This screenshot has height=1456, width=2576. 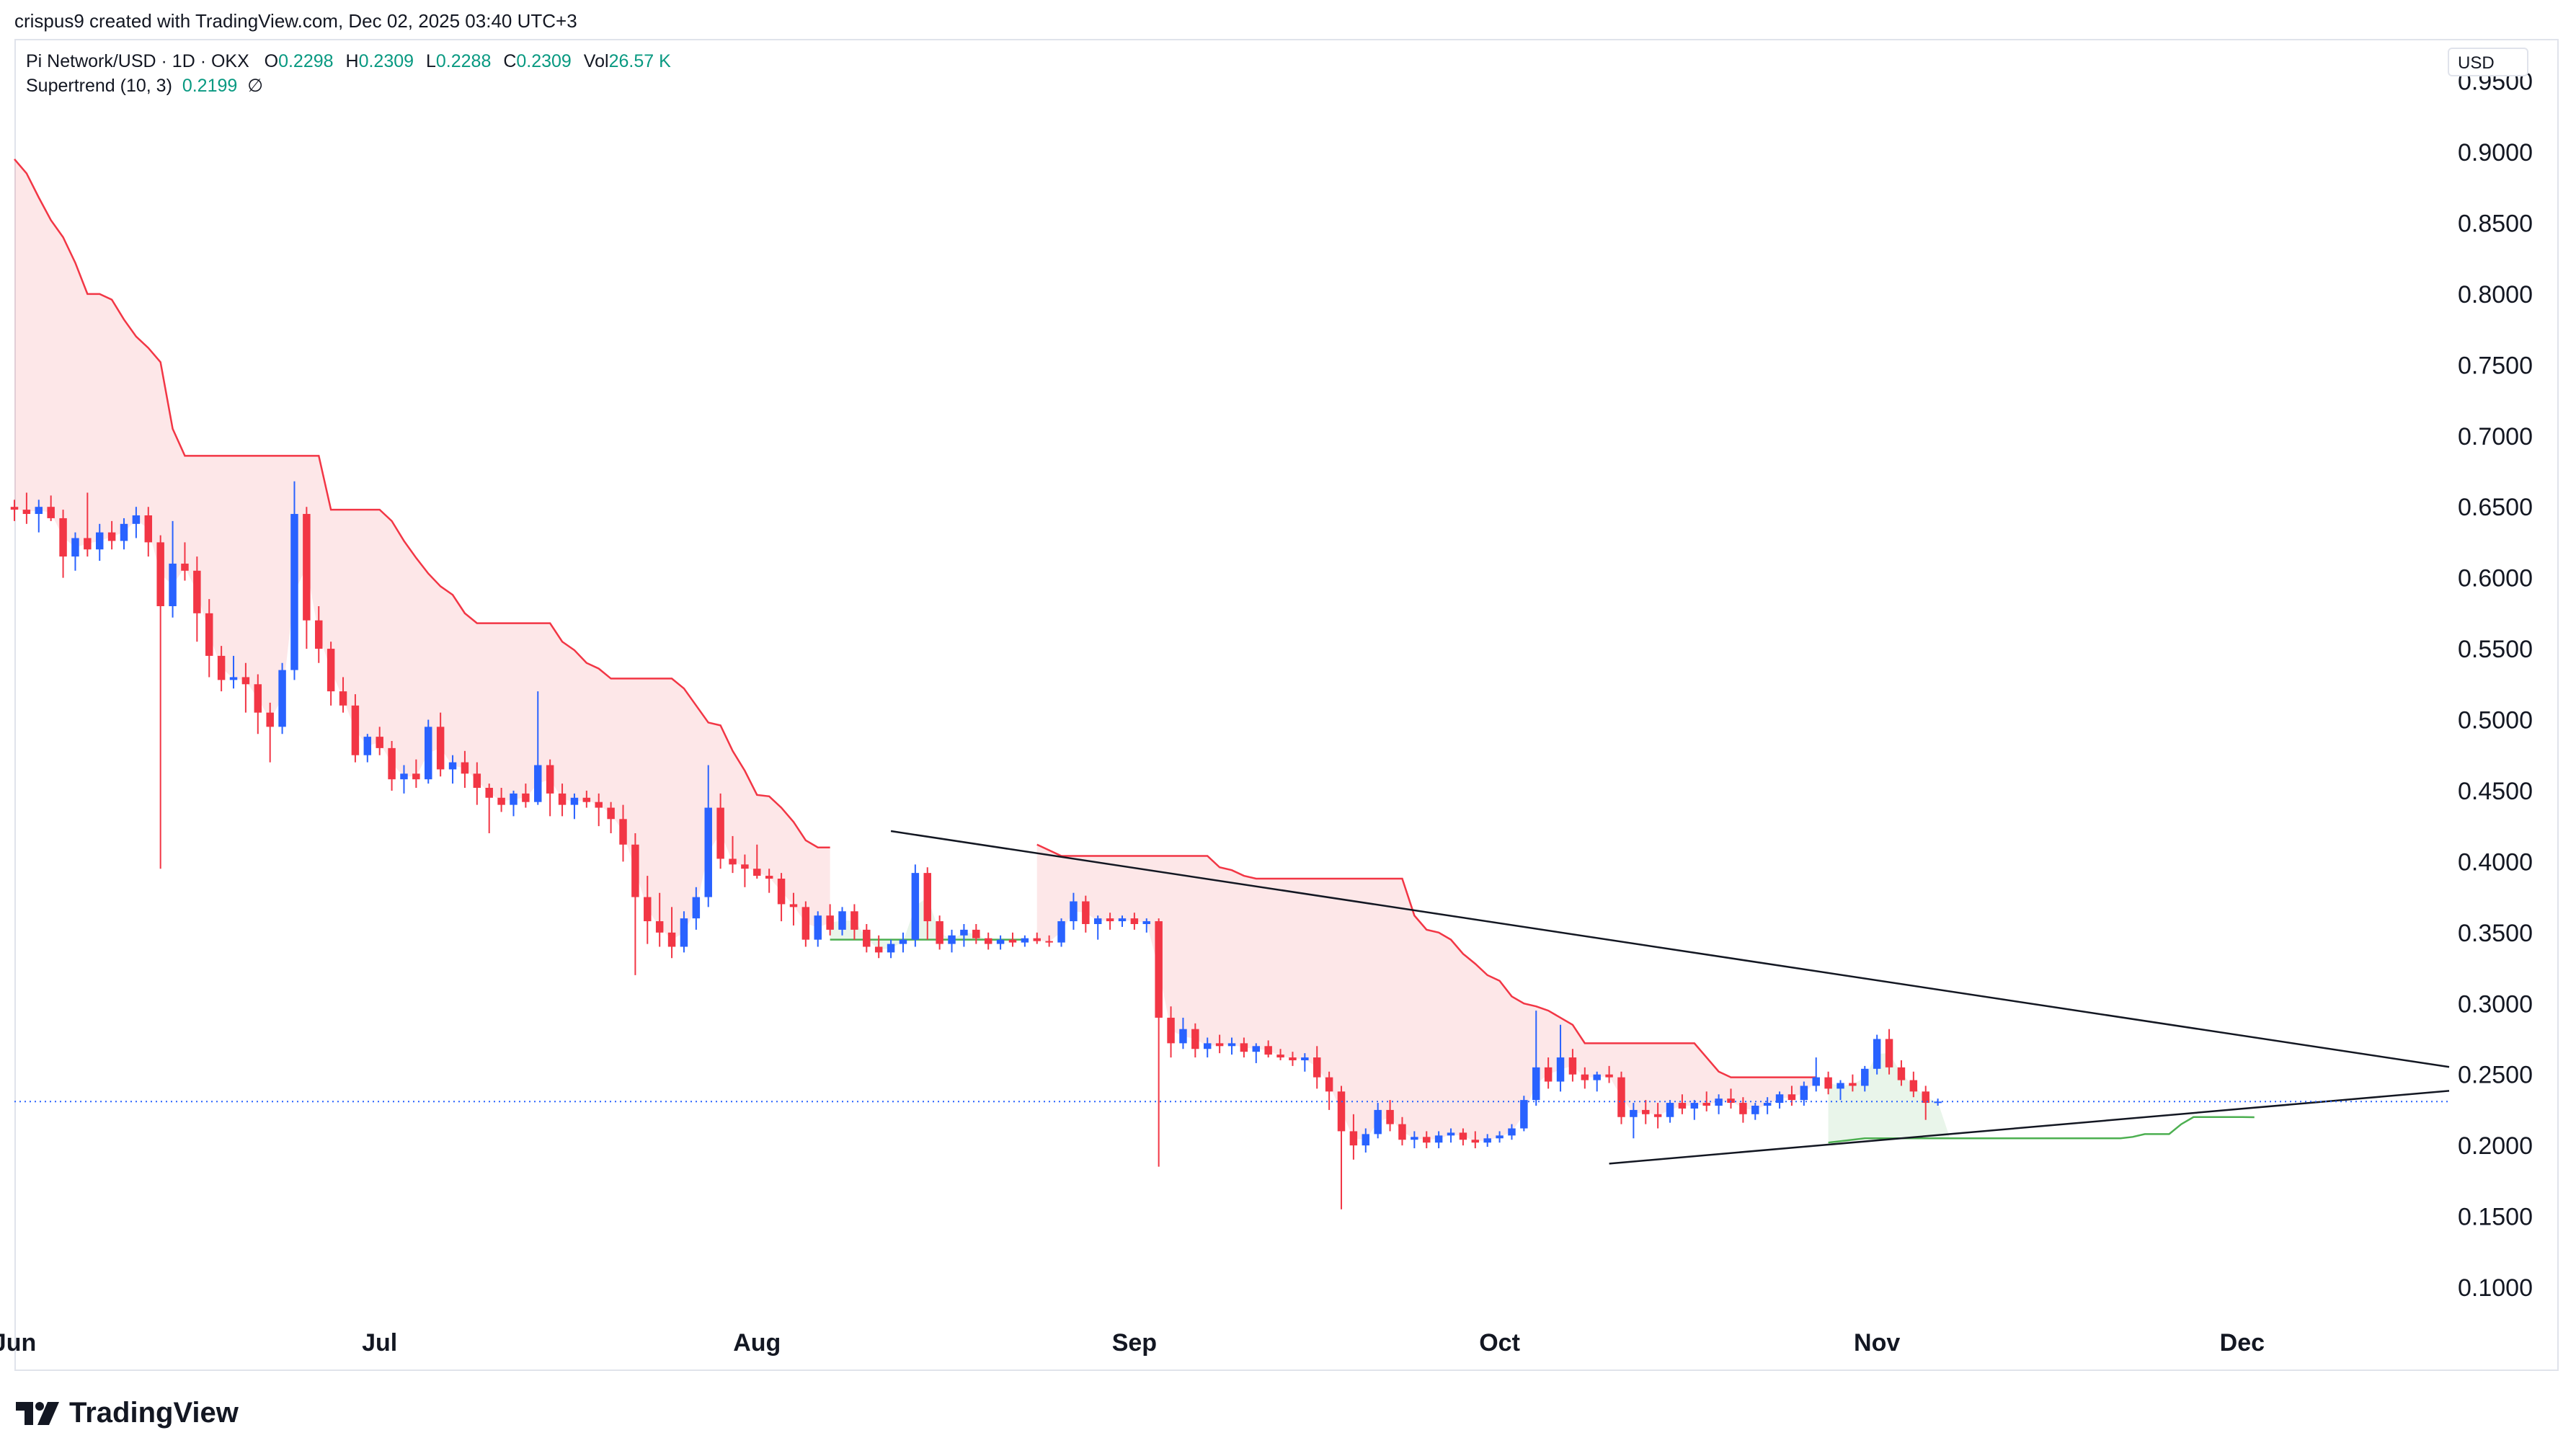 I want to click on supertrend-up-2-fill, so click(x=2041, y=1098).